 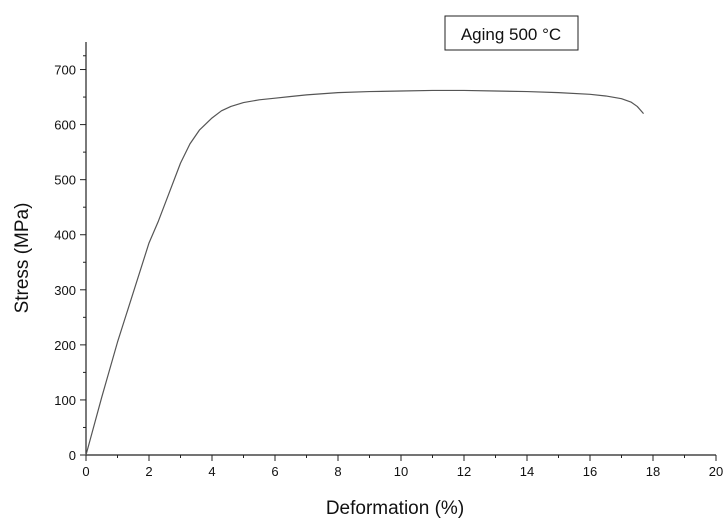 I want to click on y-tick-label: 600, so click(x=65, y=125).